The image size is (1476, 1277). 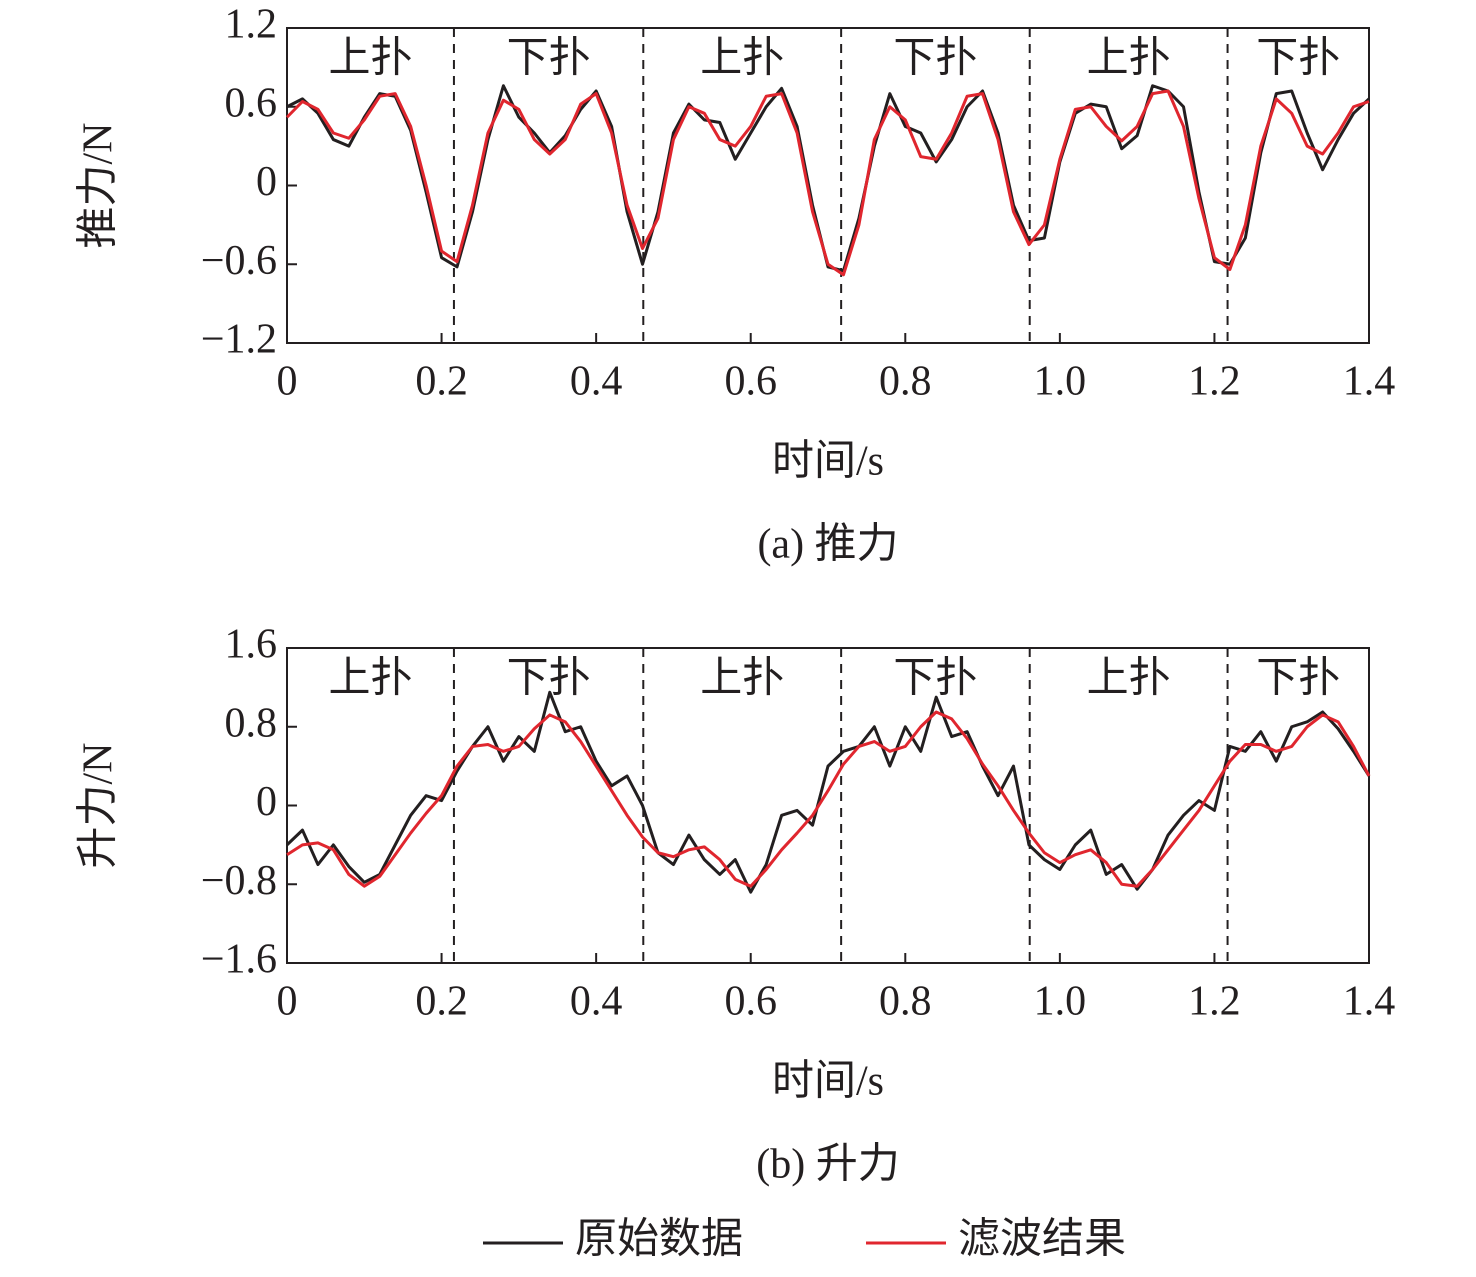 I want to click on subtitle: (a) 推力, so click(x=827, y=545).